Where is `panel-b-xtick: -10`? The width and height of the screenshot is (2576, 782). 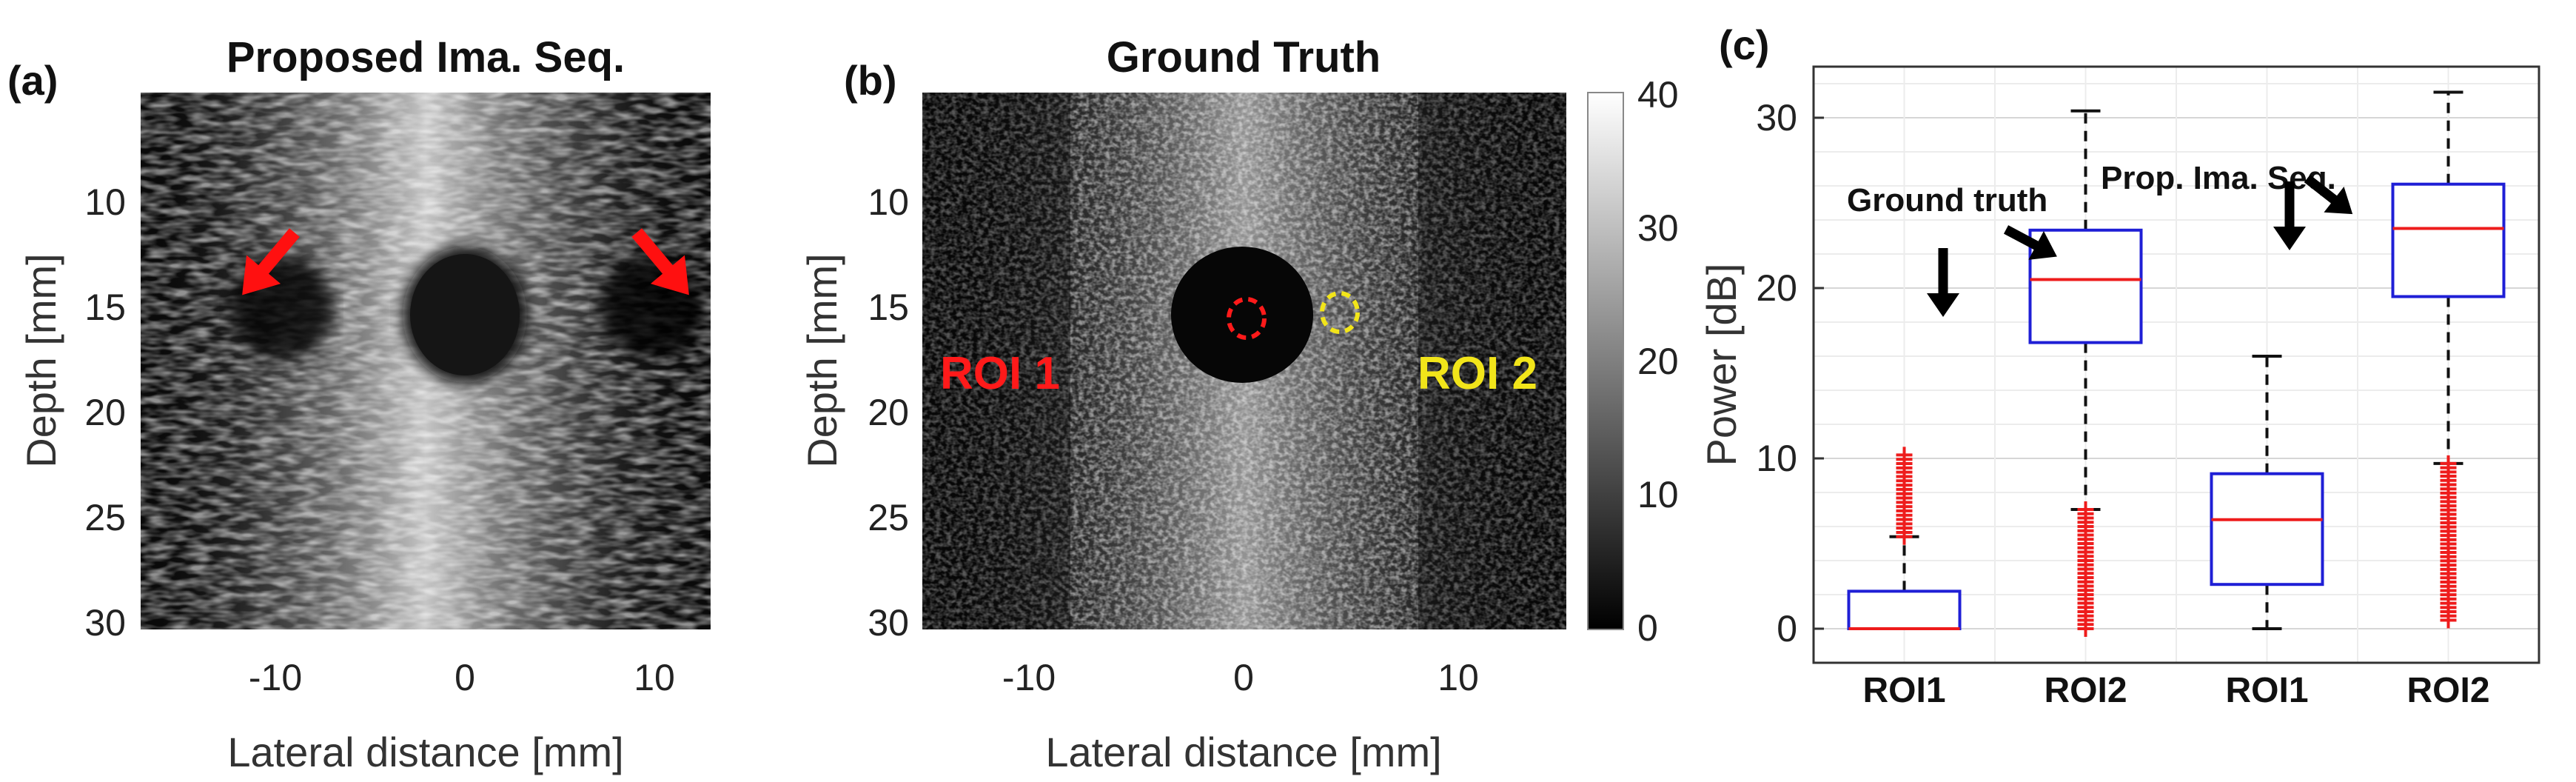
panel-b-xtick: -10 is located at coordinates (1029, 677).